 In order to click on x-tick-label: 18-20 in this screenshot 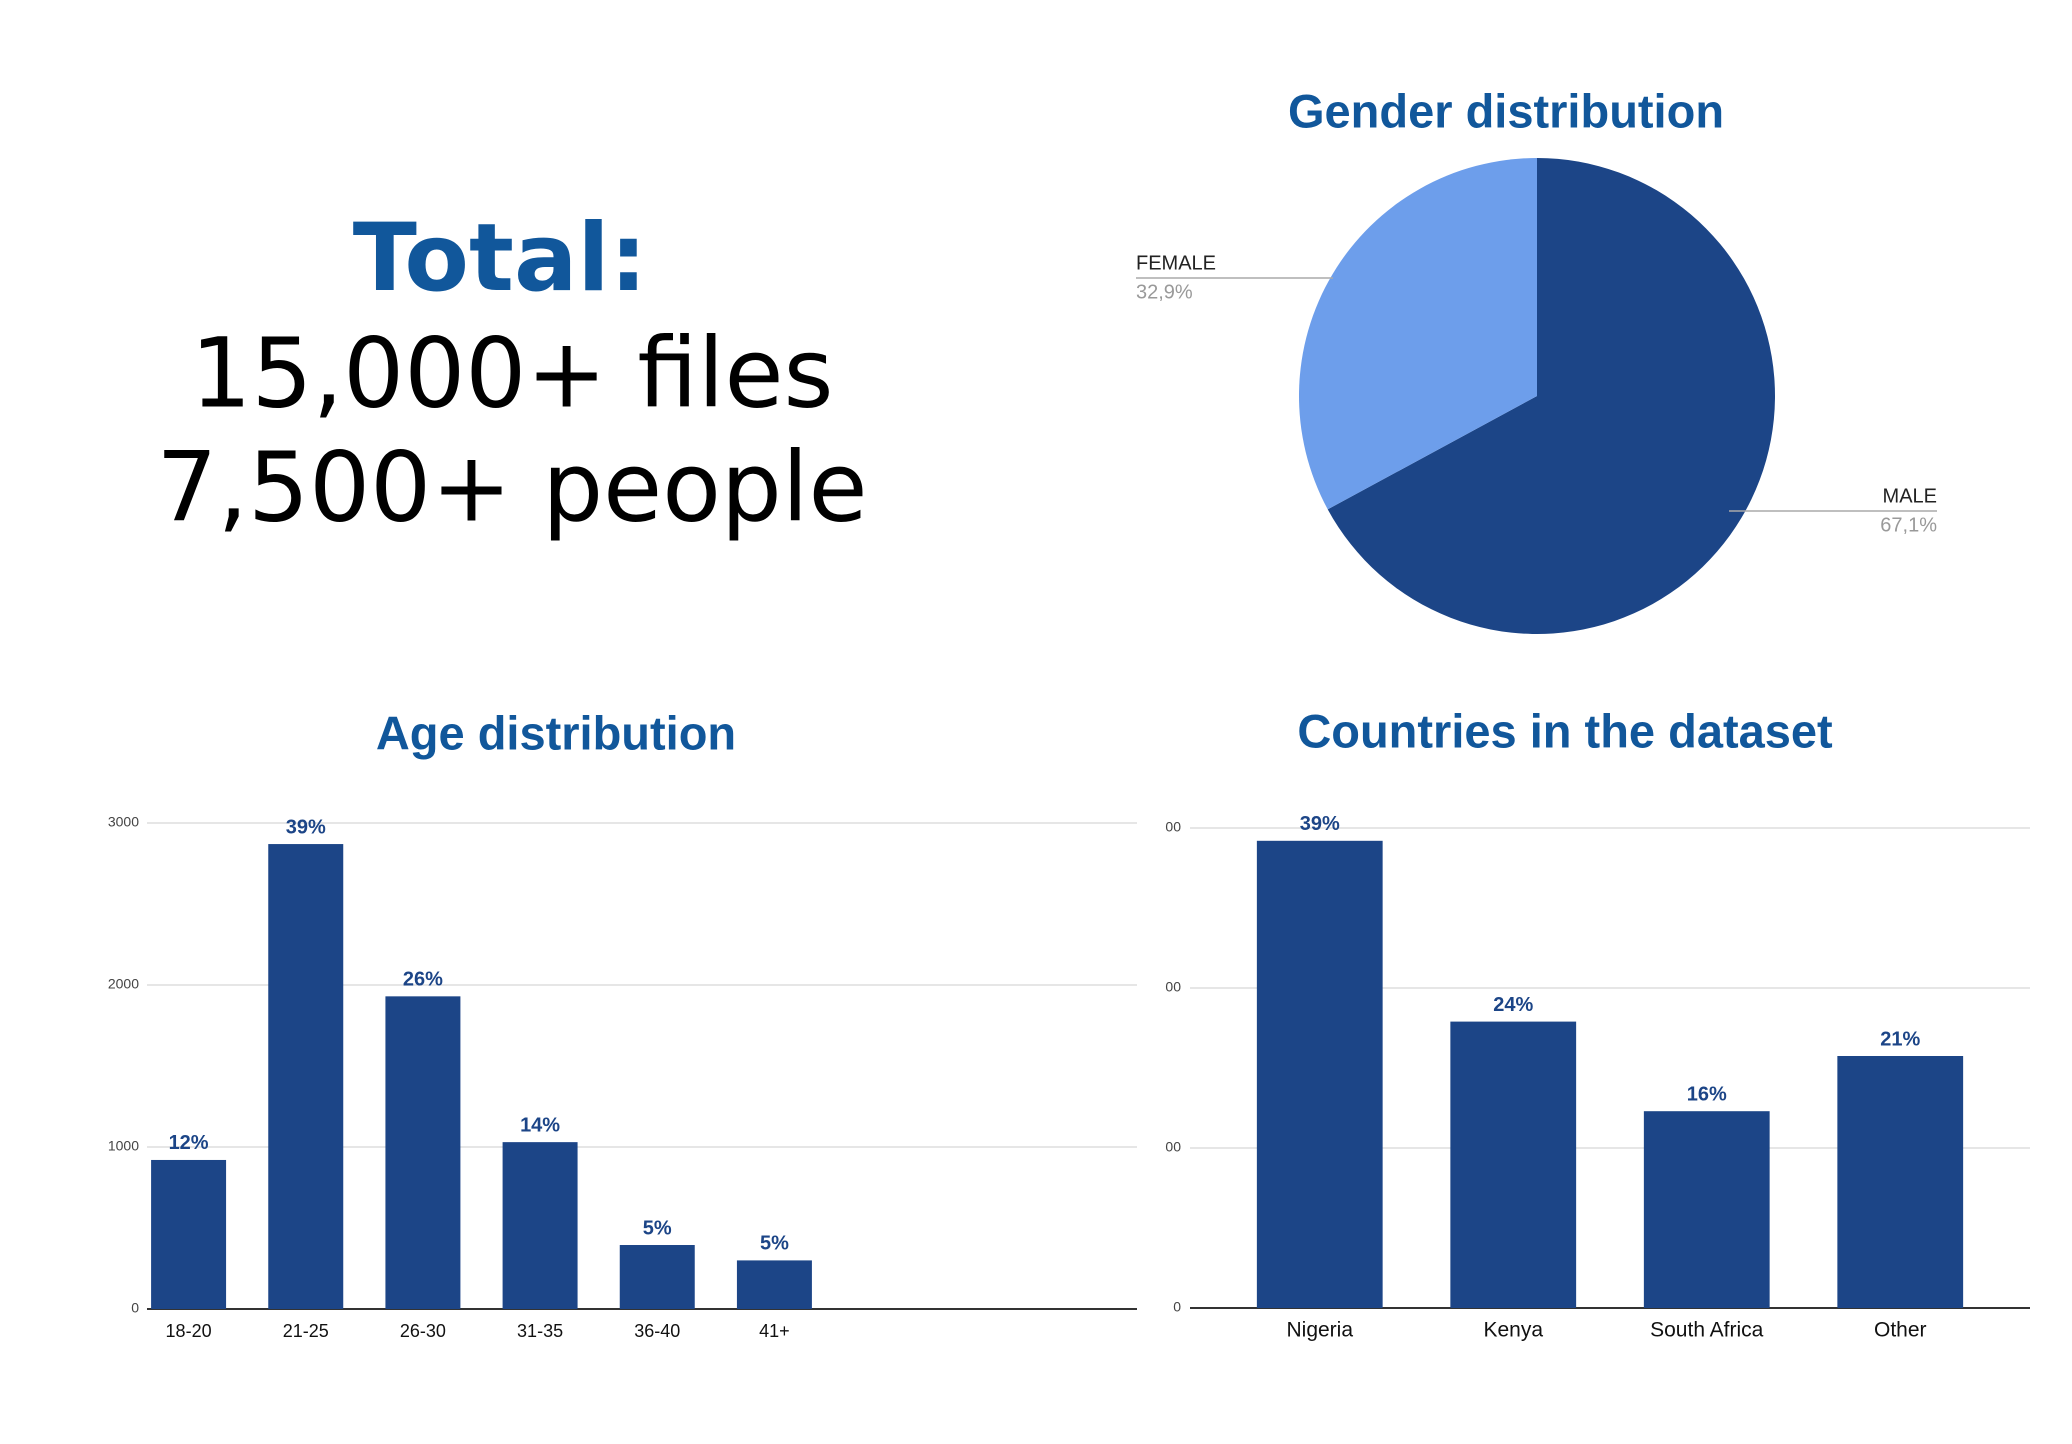, I will do `click(189, 1331)`.